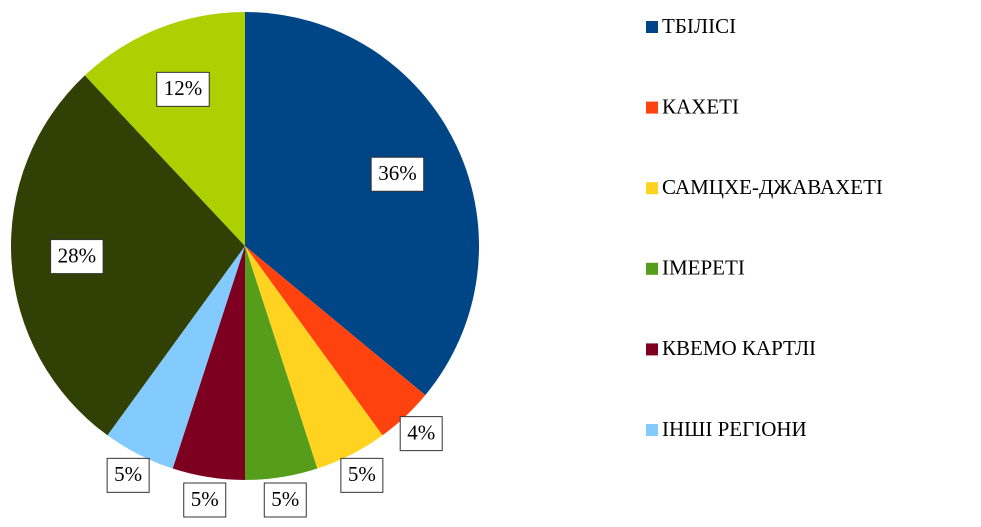 This screenshot has height=527, width=981. I want to click on legend-label: КАХЕТІ, so click(700, 106).